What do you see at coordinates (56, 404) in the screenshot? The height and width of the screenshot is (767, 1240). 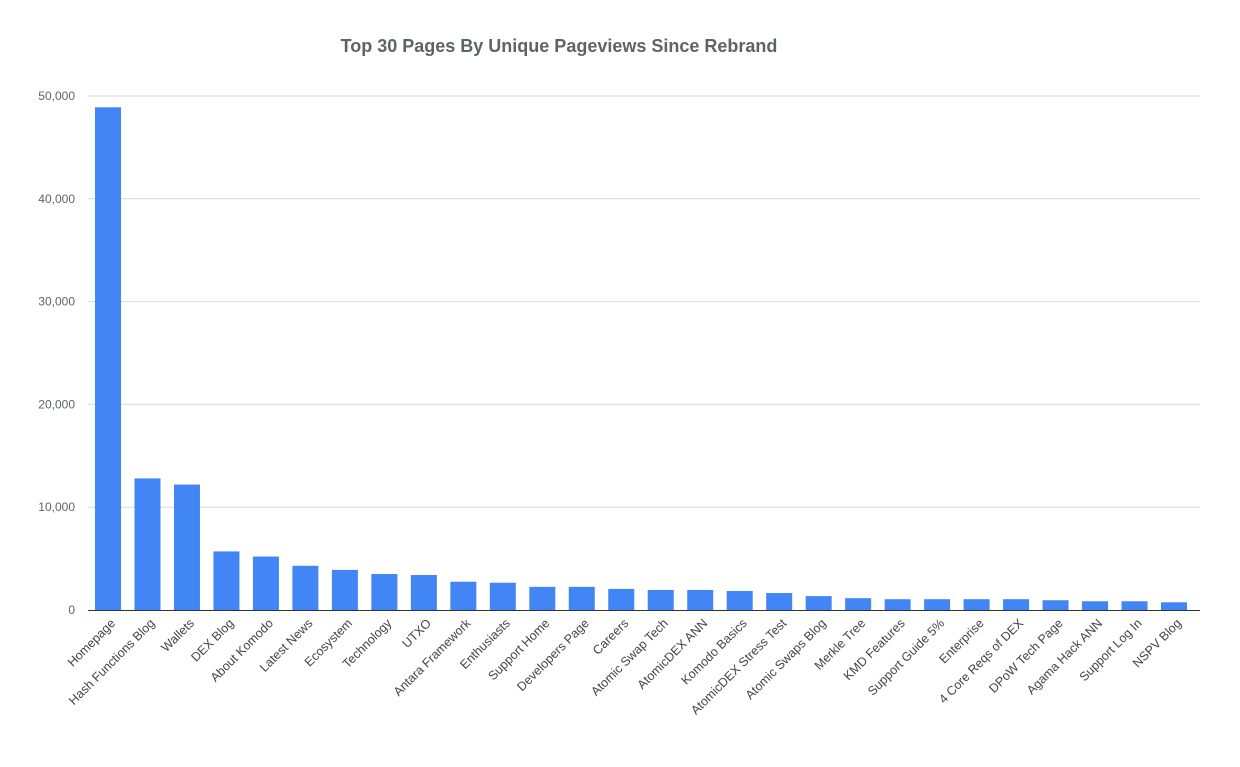 I see `y-tick-label: 20,000` at bounding box center [56, 404].